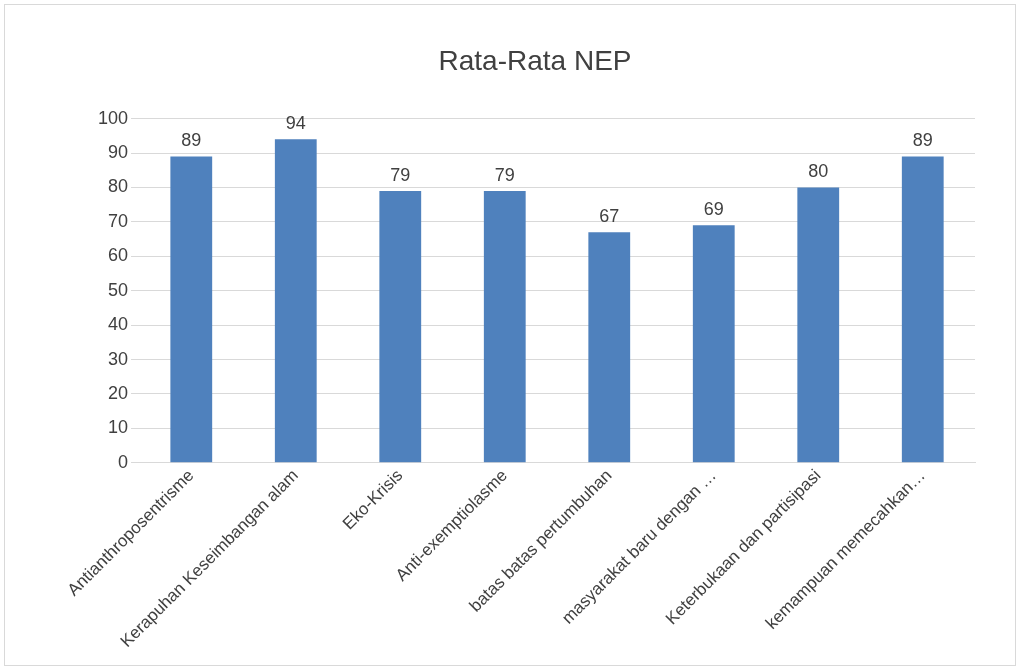  Describe the element at coordinates (118, 220) in the screenshot. I see `y-tick-label: 70` at that location.